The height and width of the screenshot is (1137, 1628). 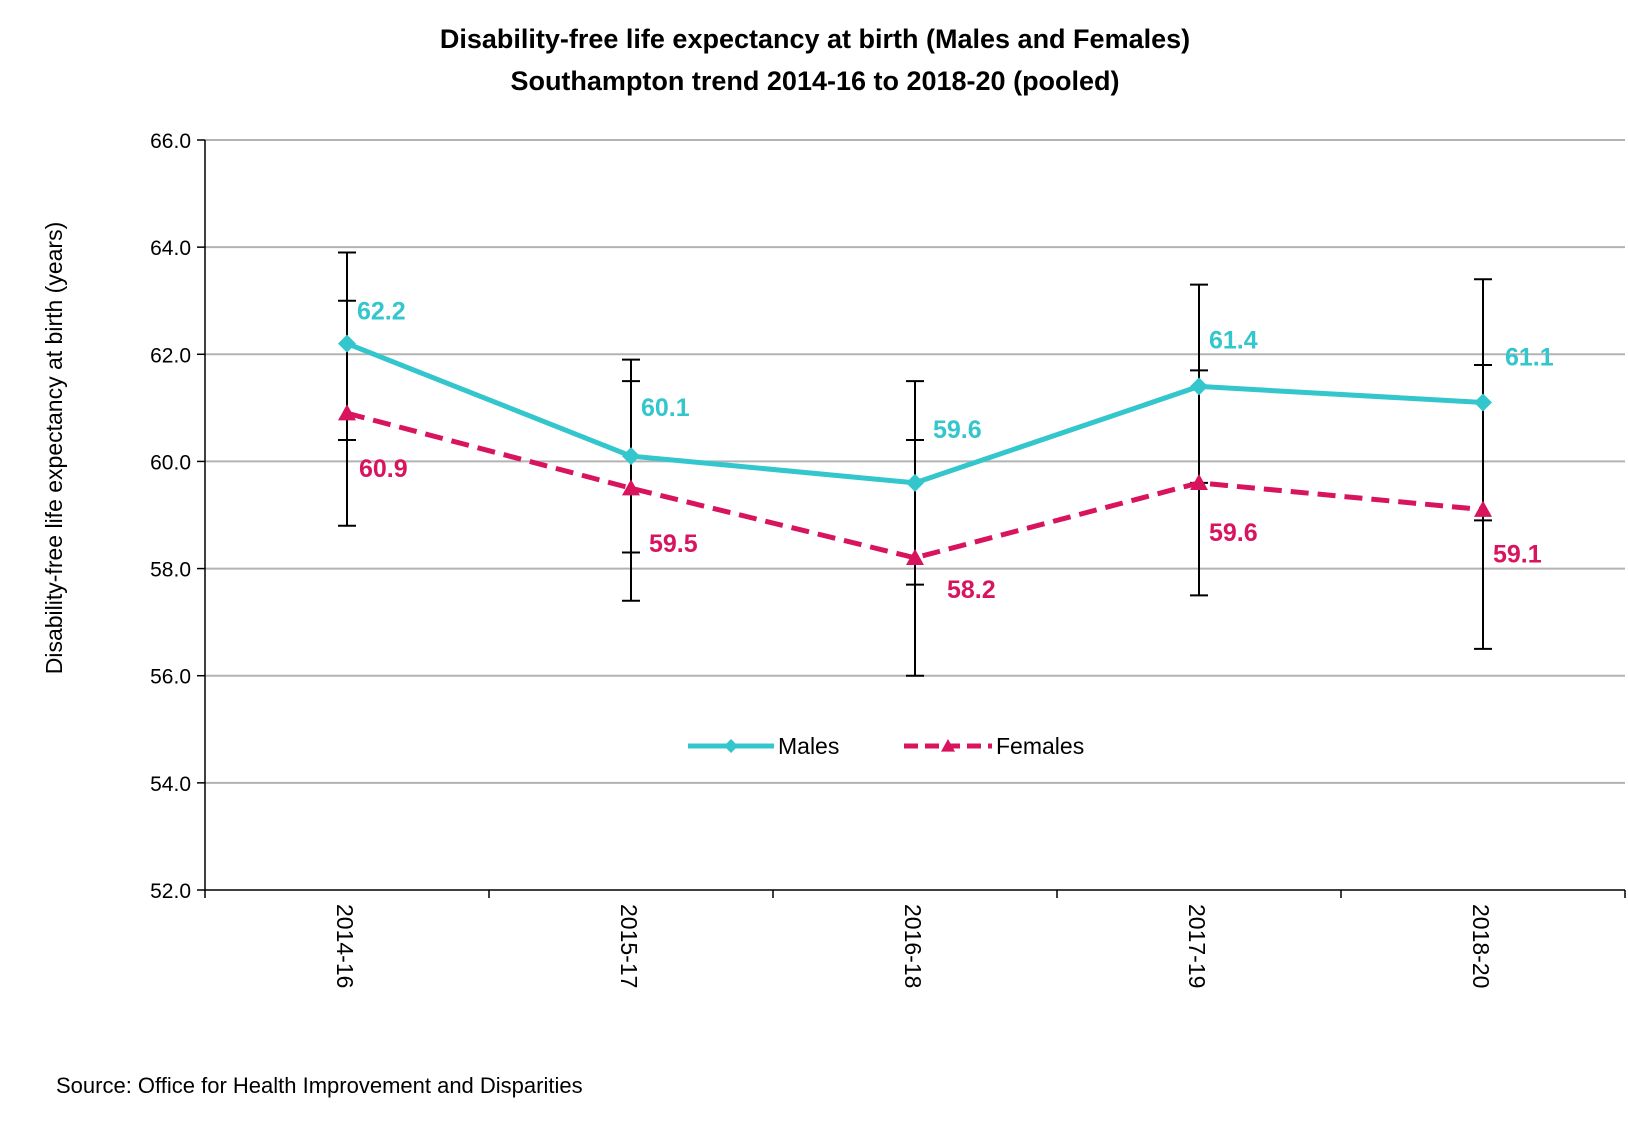 I want to click on y-tick-label: 54.0, so click(x=170, y=784).